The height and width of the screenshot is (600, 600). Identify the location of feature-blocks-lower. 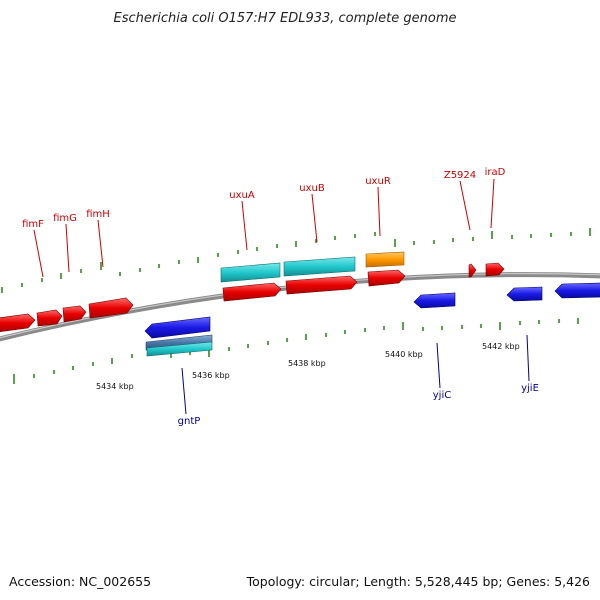
(179, 345).